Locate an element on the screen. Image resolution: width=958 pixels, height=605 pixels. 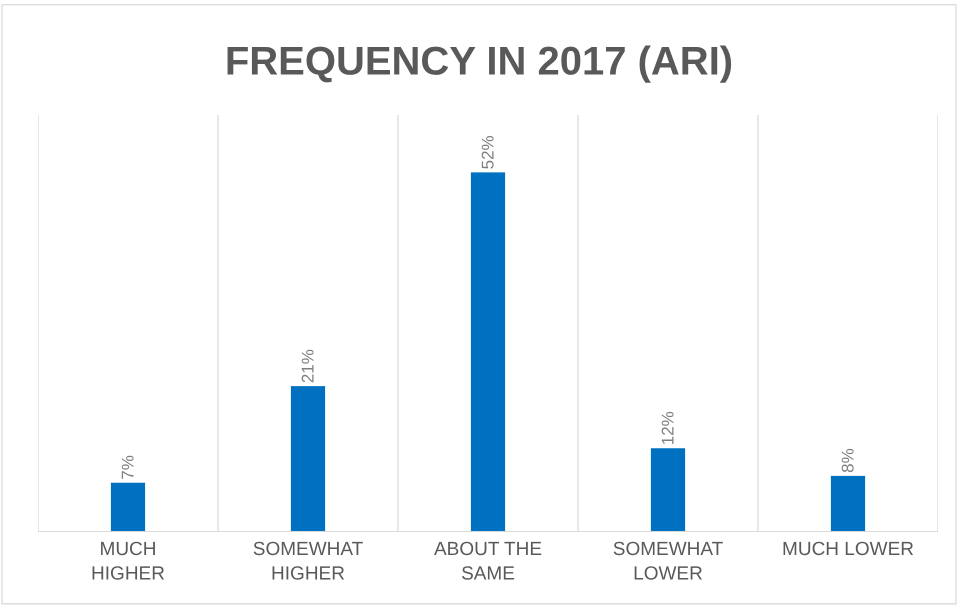
data-label: 12% is located at coordinates (668, 428).